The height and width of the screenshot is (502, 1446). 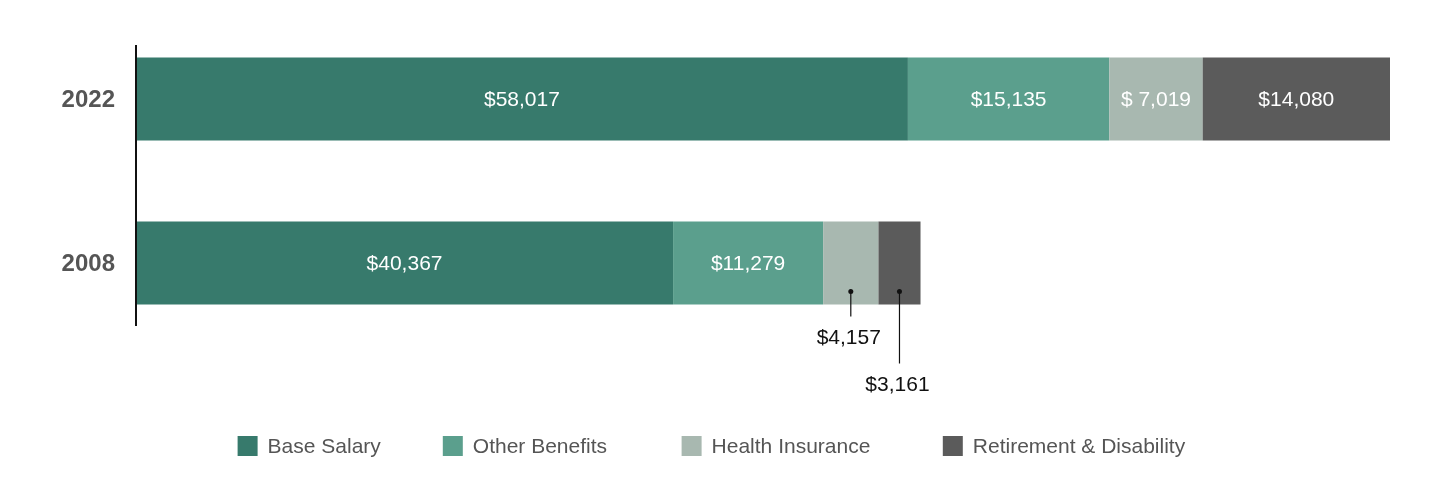 I want to click on data-label: $11,279, so click(x=748, y=263).